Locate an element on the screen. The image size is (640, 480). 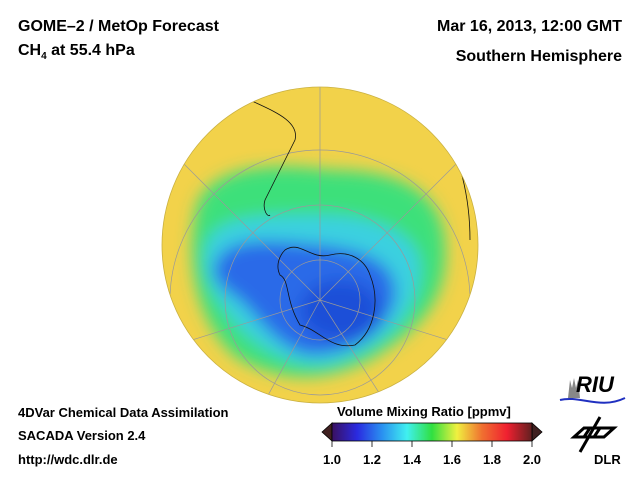
species-level: at 55.4 hPa is located at coordinates (90, 50).